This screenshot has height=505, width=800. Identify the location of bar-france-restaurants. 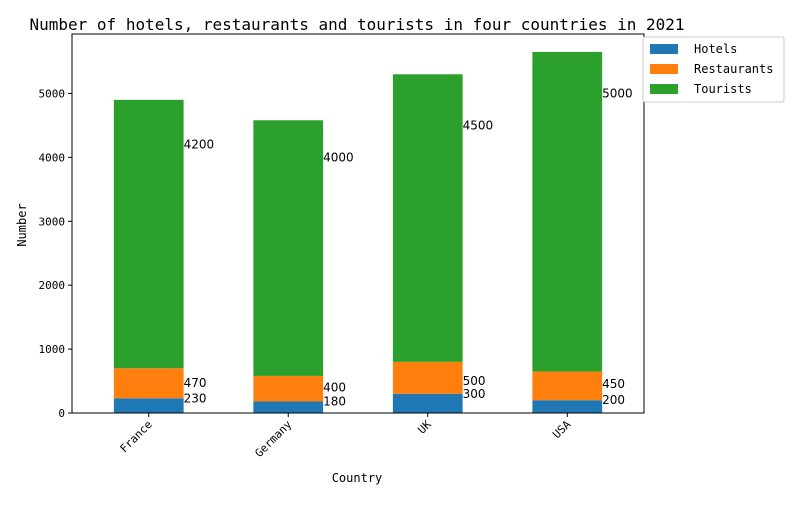
(148, 383).